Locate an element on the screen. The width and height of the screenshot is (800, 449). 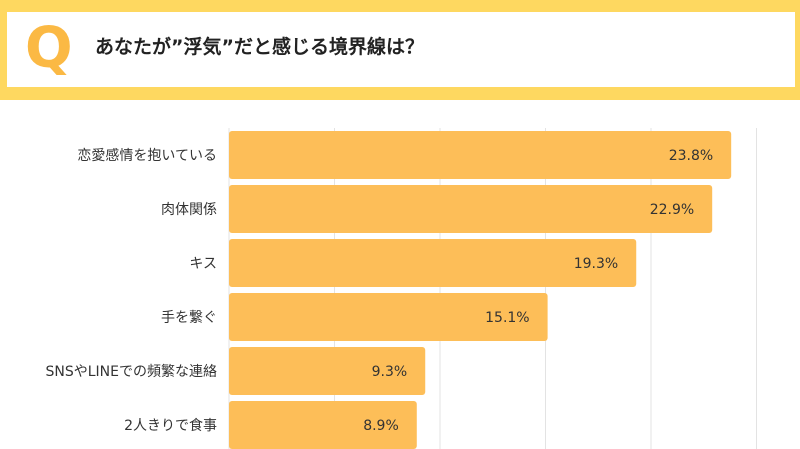
category-label: 肉体関係 is located at coordinates (189, 210).